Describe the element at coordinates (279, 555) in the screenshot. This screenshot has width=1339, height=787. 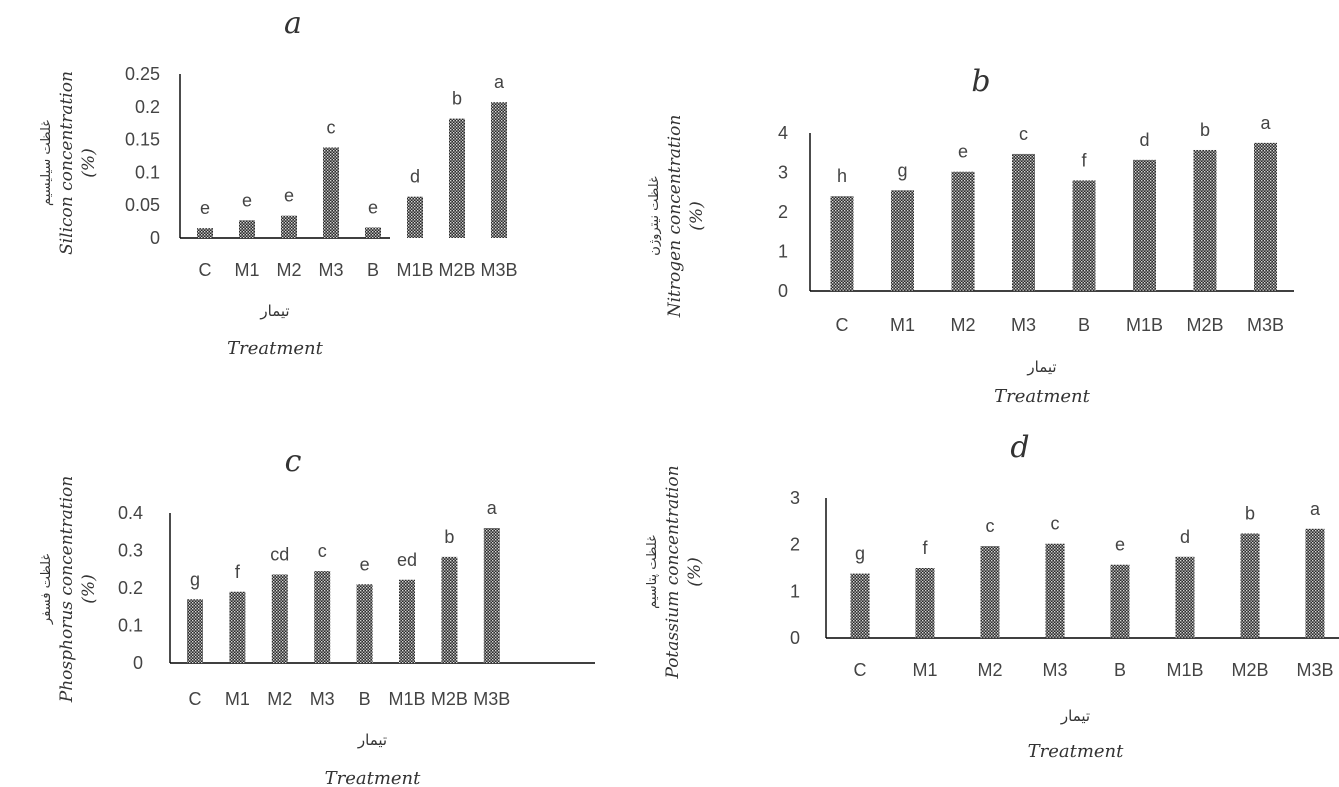
I see `significance-letter: cd` at that location.